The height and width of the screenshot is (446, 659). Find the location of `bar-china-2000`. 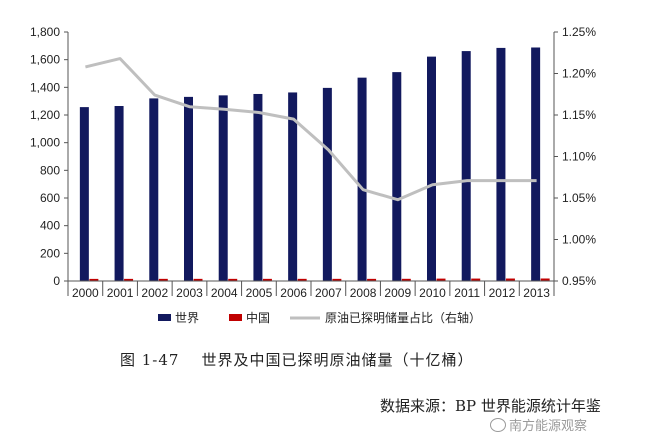

bar-china-2000 is located at coordinates (94, 279).